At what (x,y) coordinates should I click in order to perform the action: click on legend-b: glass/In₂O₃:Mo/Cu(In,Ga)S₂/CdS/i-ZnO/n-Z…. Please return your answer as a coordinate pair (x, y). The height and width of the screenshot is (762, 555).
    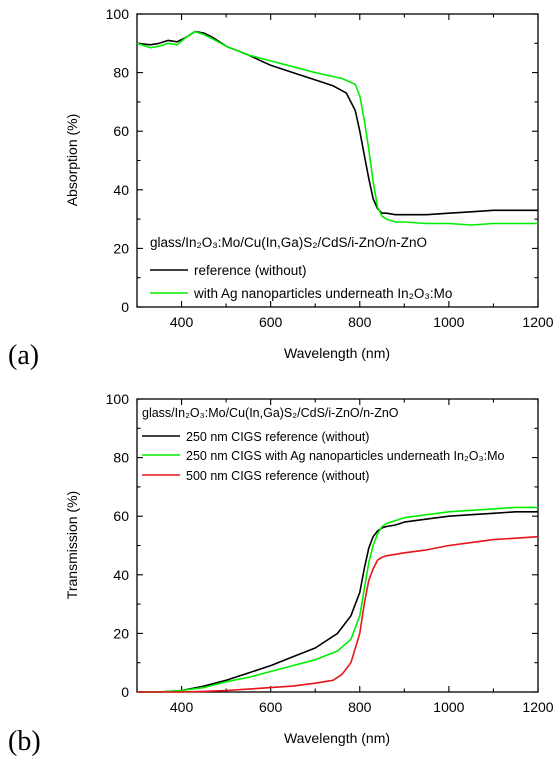
    Looking at the image, I should click on (323, 444).